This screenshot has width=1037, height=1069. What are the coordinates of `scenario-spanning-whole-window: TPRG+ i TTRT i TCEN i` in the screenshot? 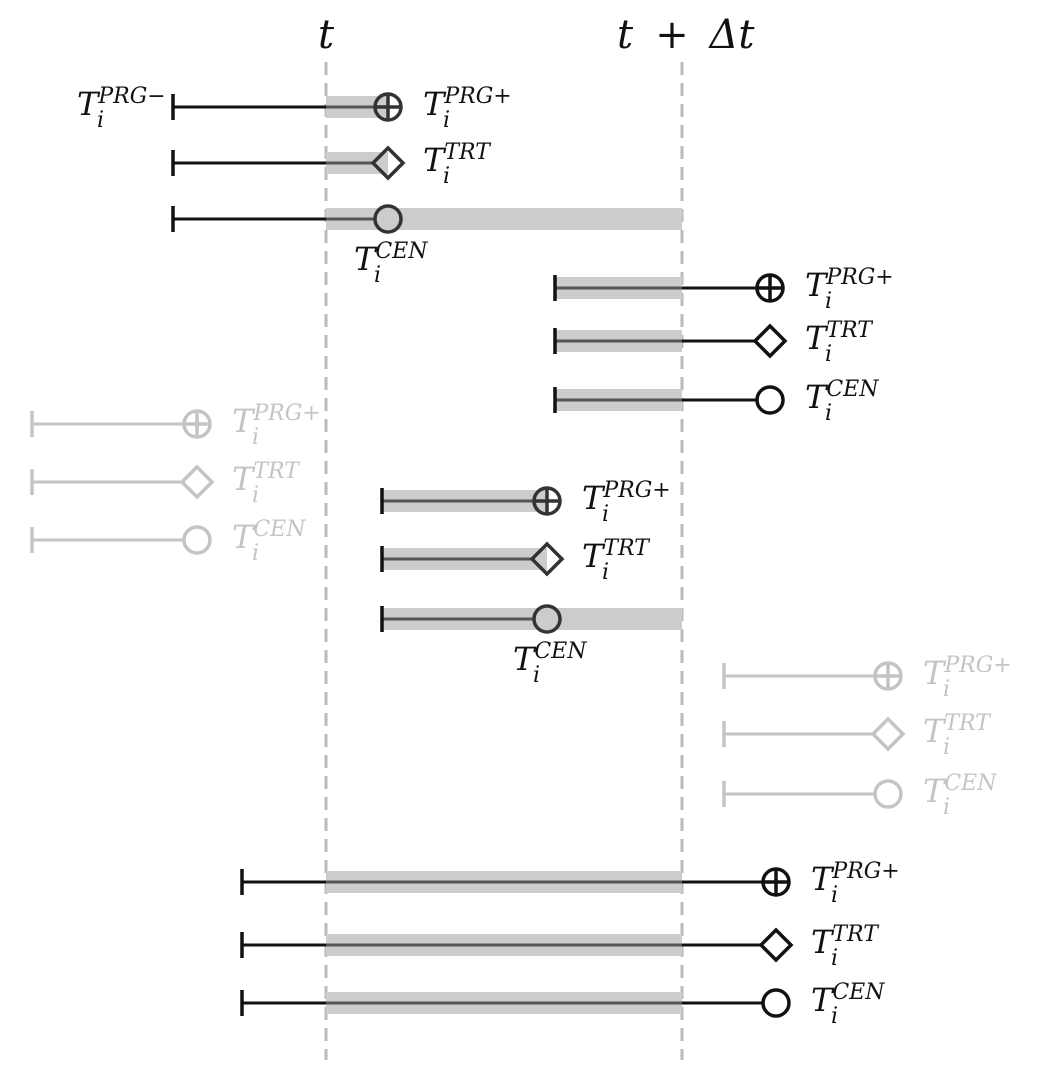 It's located at (570, 944).